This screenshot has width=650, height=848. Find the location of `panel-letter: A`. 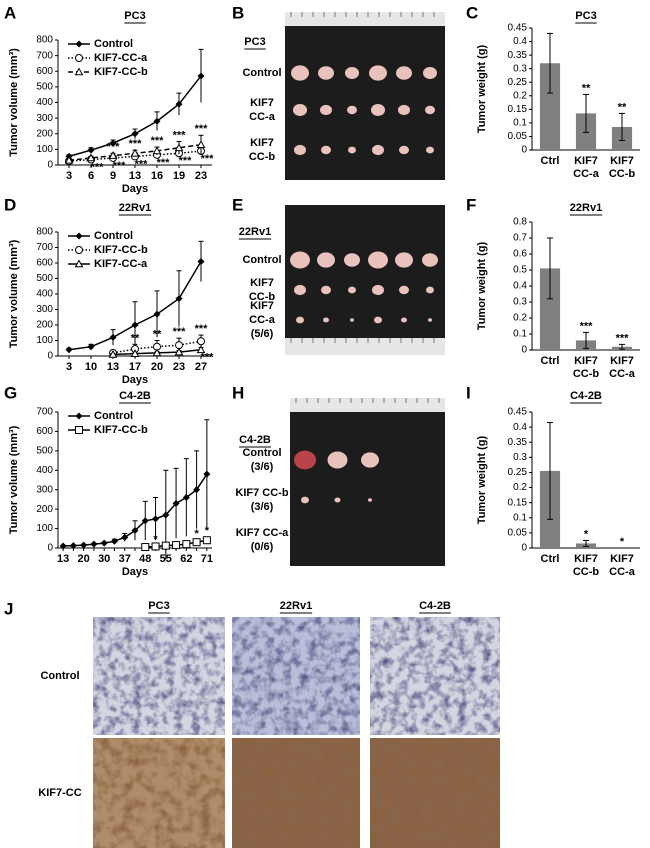

panel-letter: A is located at coordinates (10, 12).